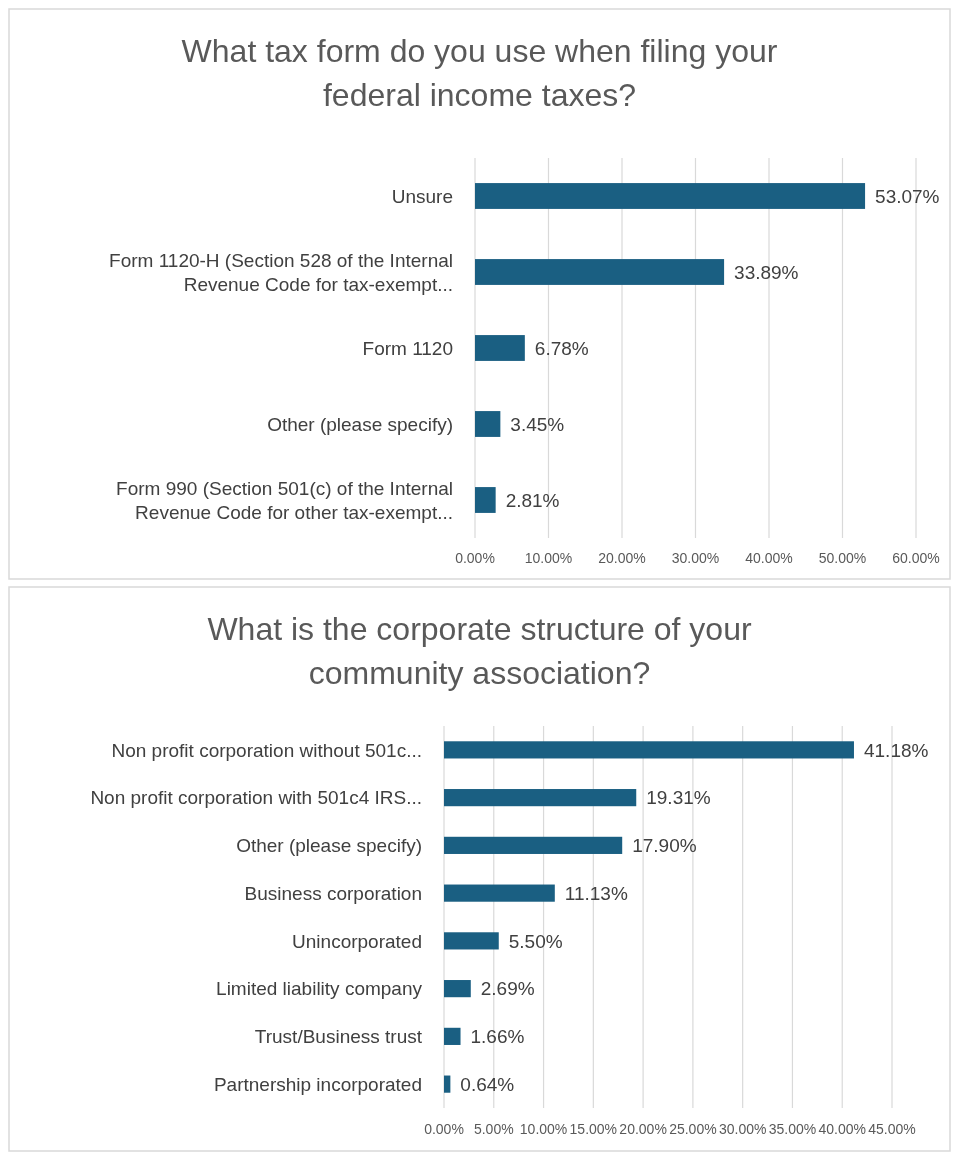  What do you see at coordinates (422, 196) in the screenshot?
I see `y-tick-label: Unsure` at bounding box center [422, 196].